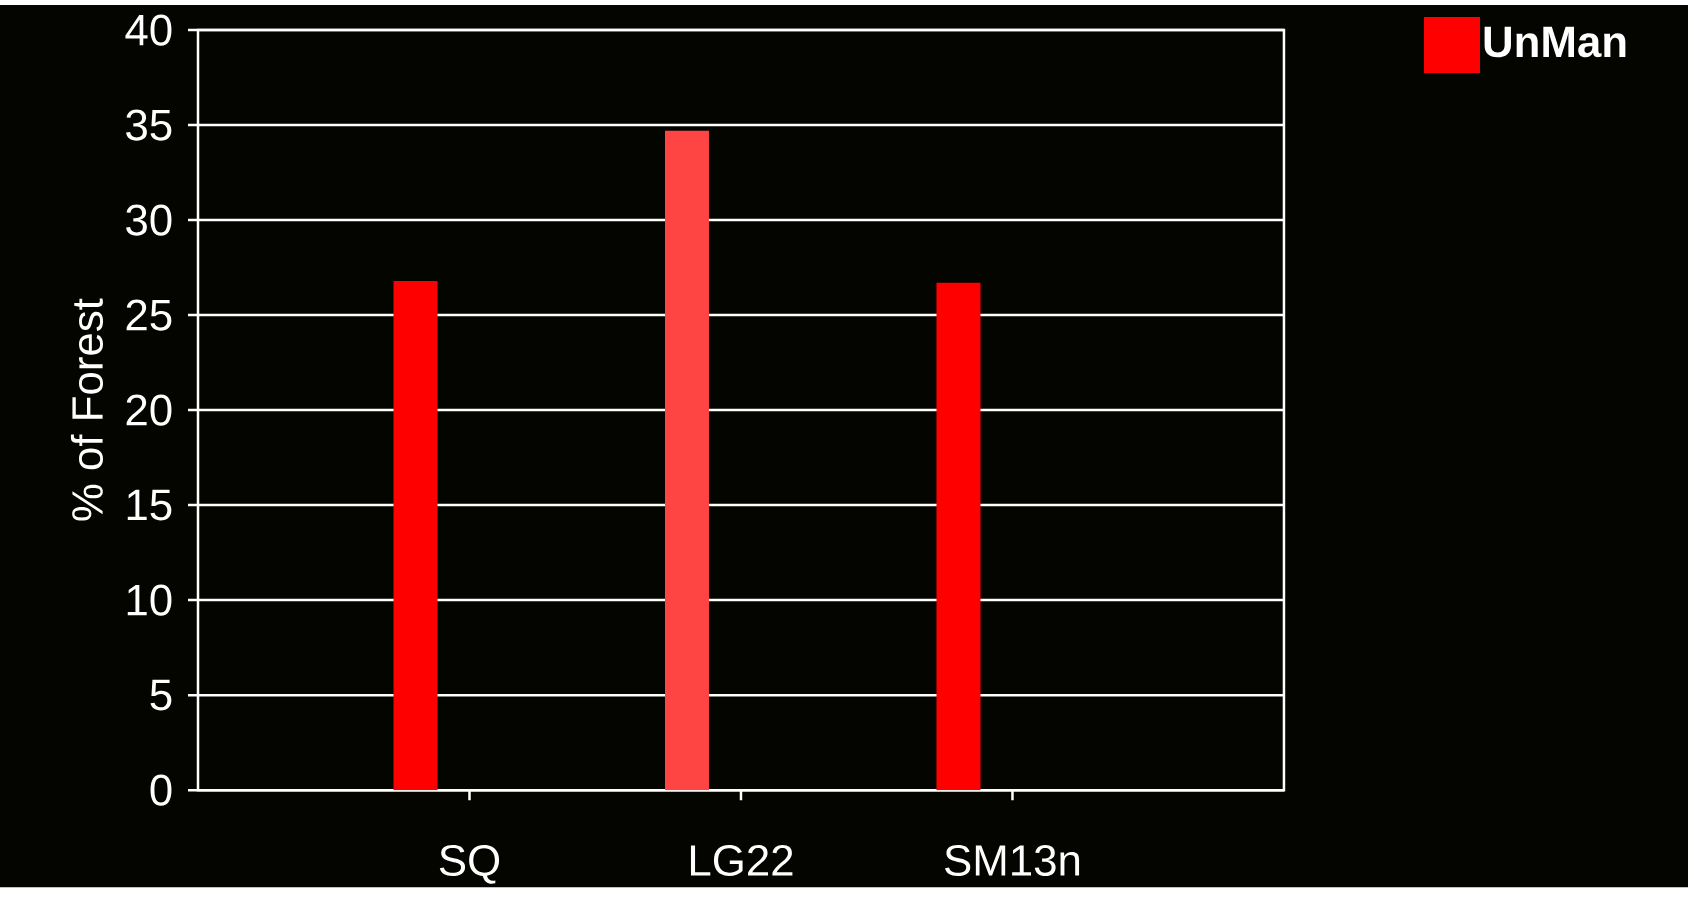 This screenshot has height=898, width=1688. Describe the element at coordinates (1555, 42) in the screenshot. I see `legend-label: UnMan` at that location.